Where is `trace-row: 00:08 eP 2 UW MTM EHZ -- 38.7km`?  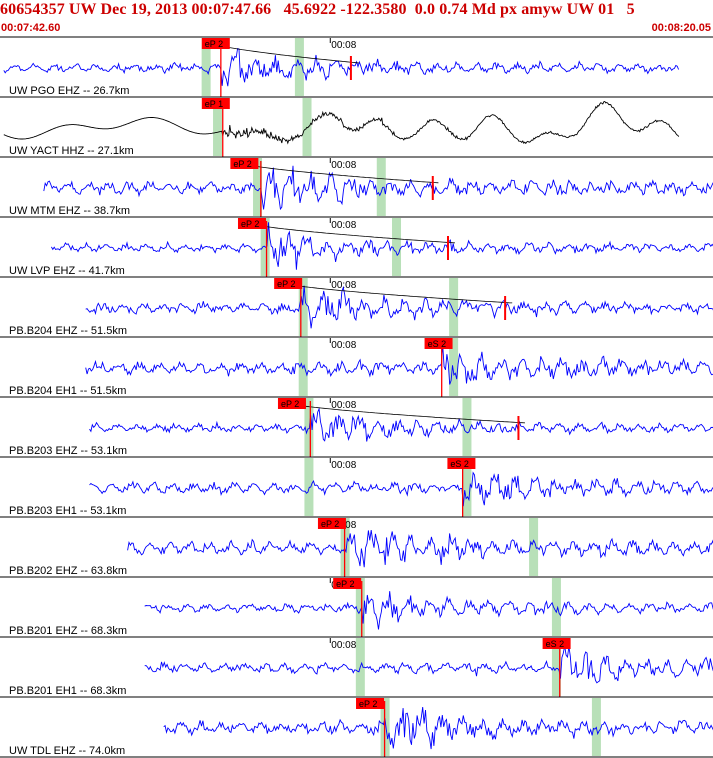 trace-row: 00:08 eP 2 UW MTM EHZ -- 38.7km is located at coordinates (356, 188).